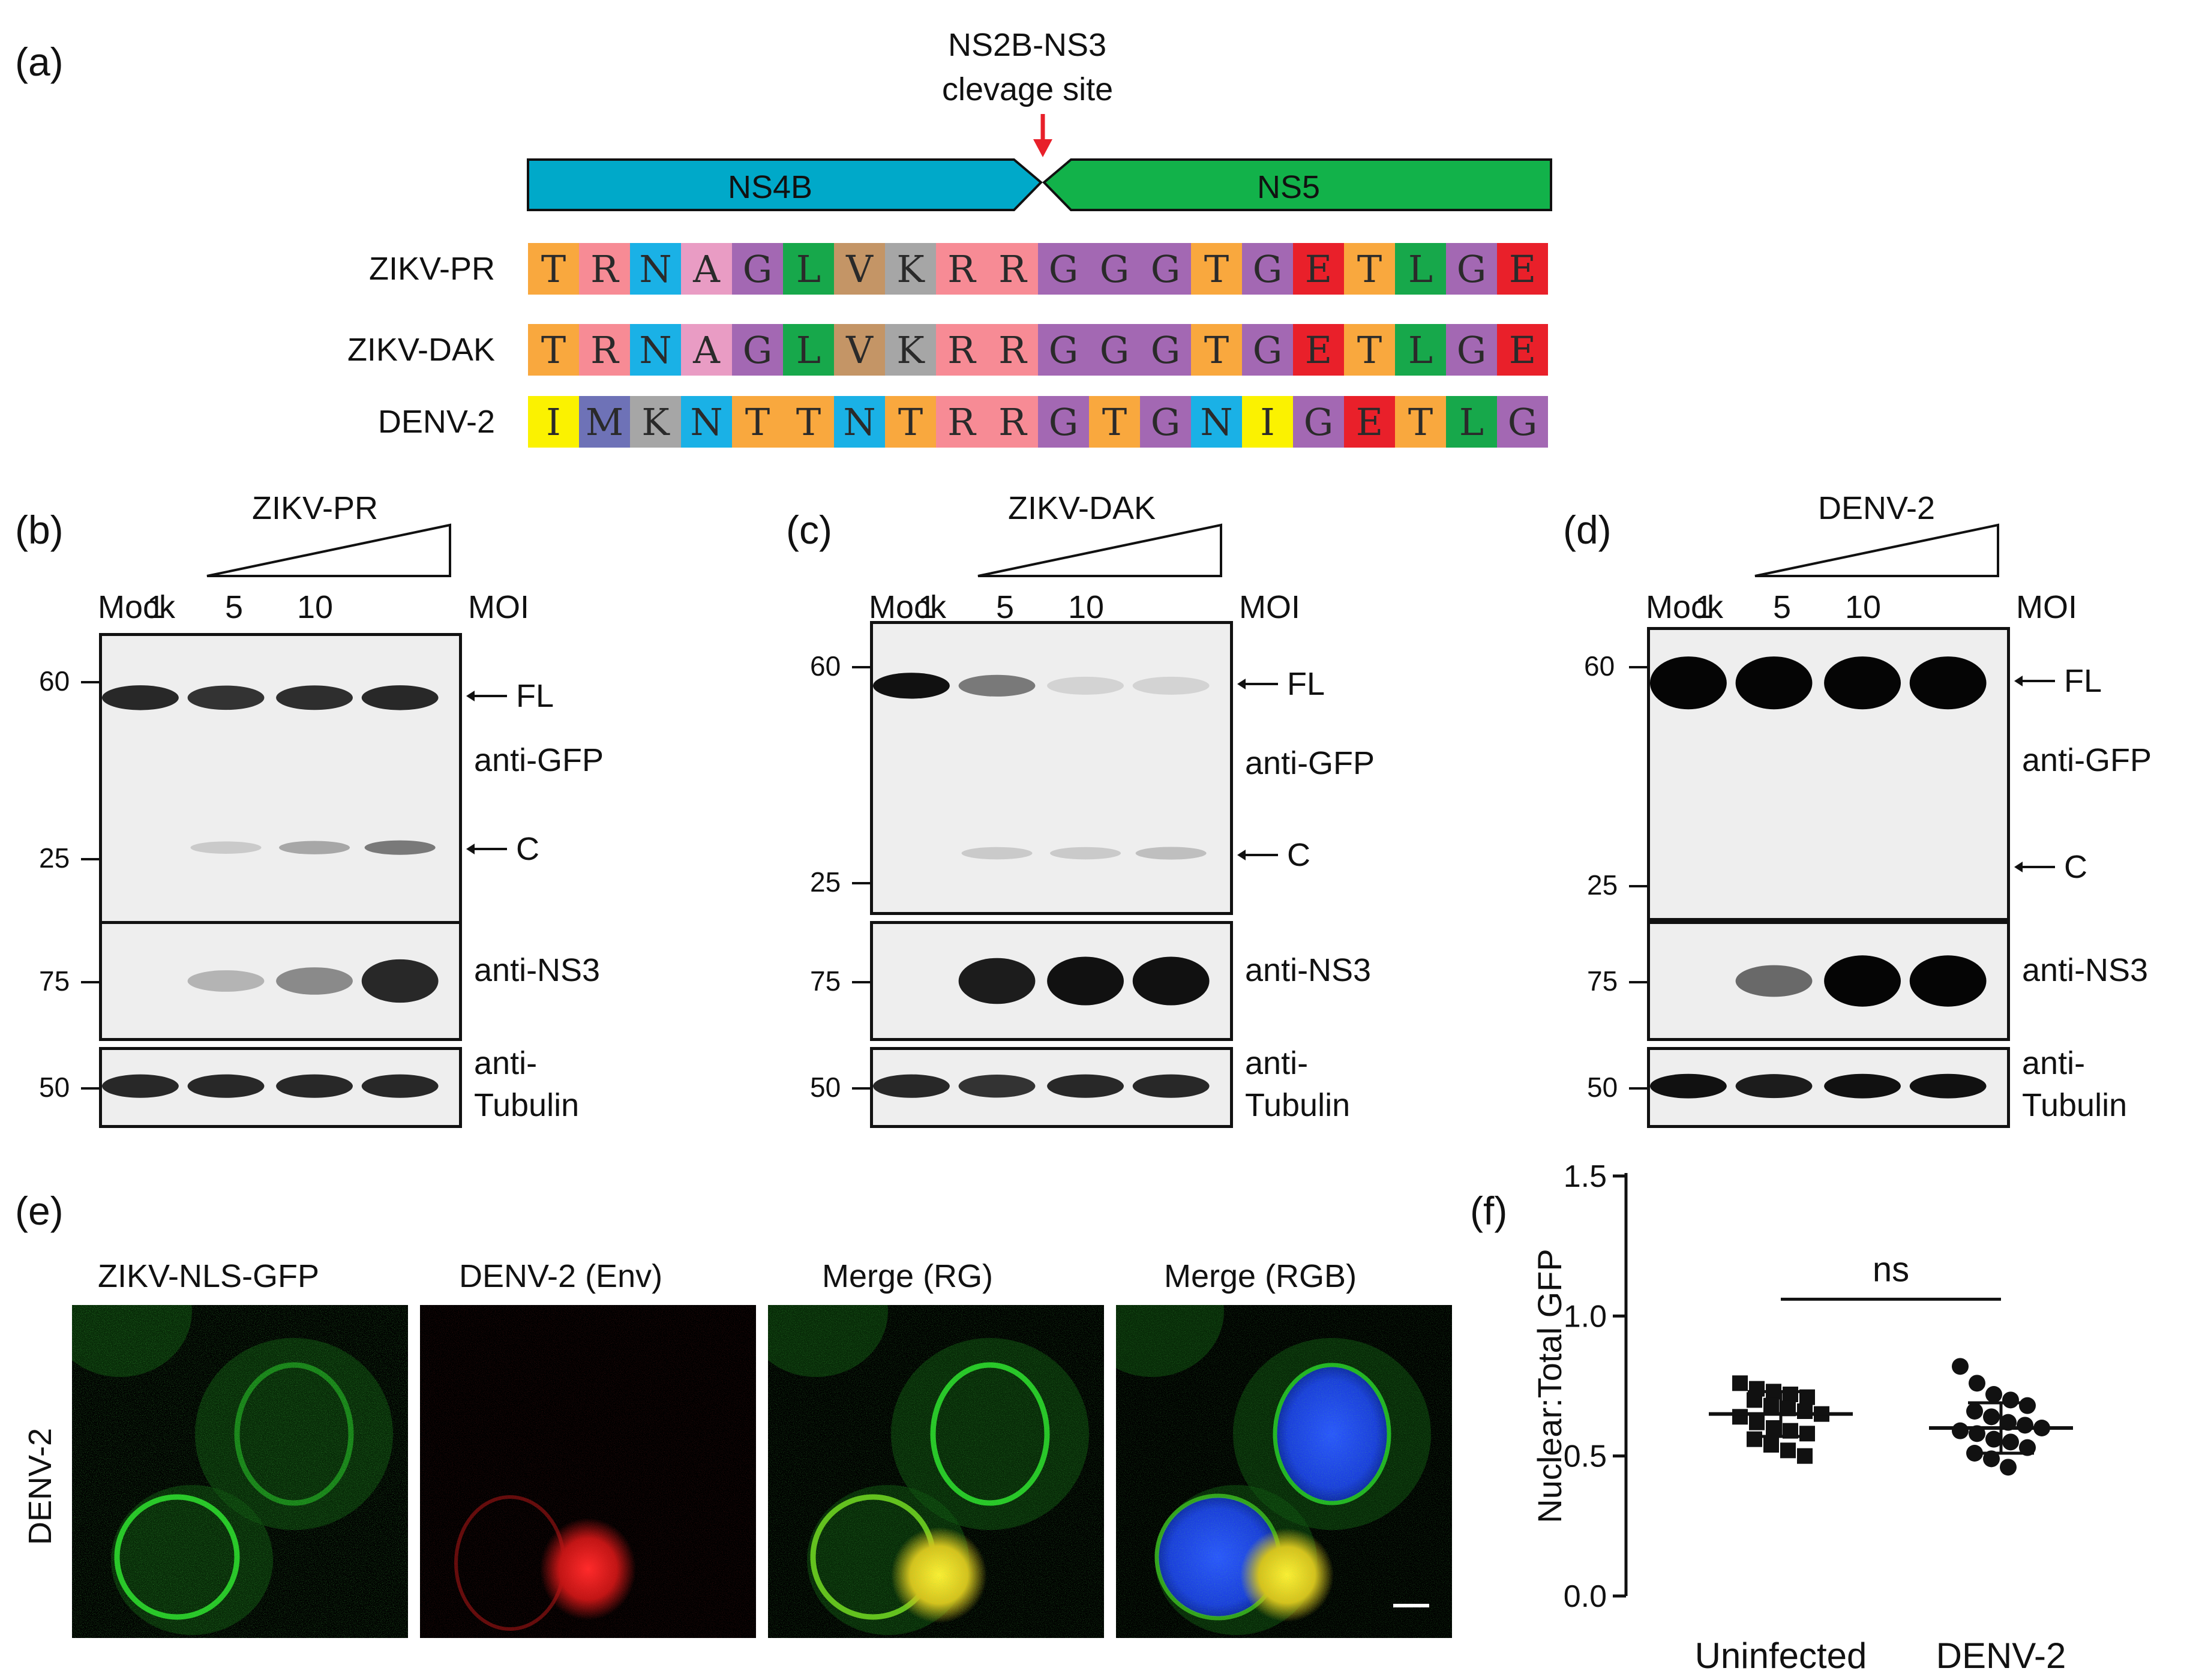  I want to click on x-category-label: DENV-2, so click(2001, 1656).